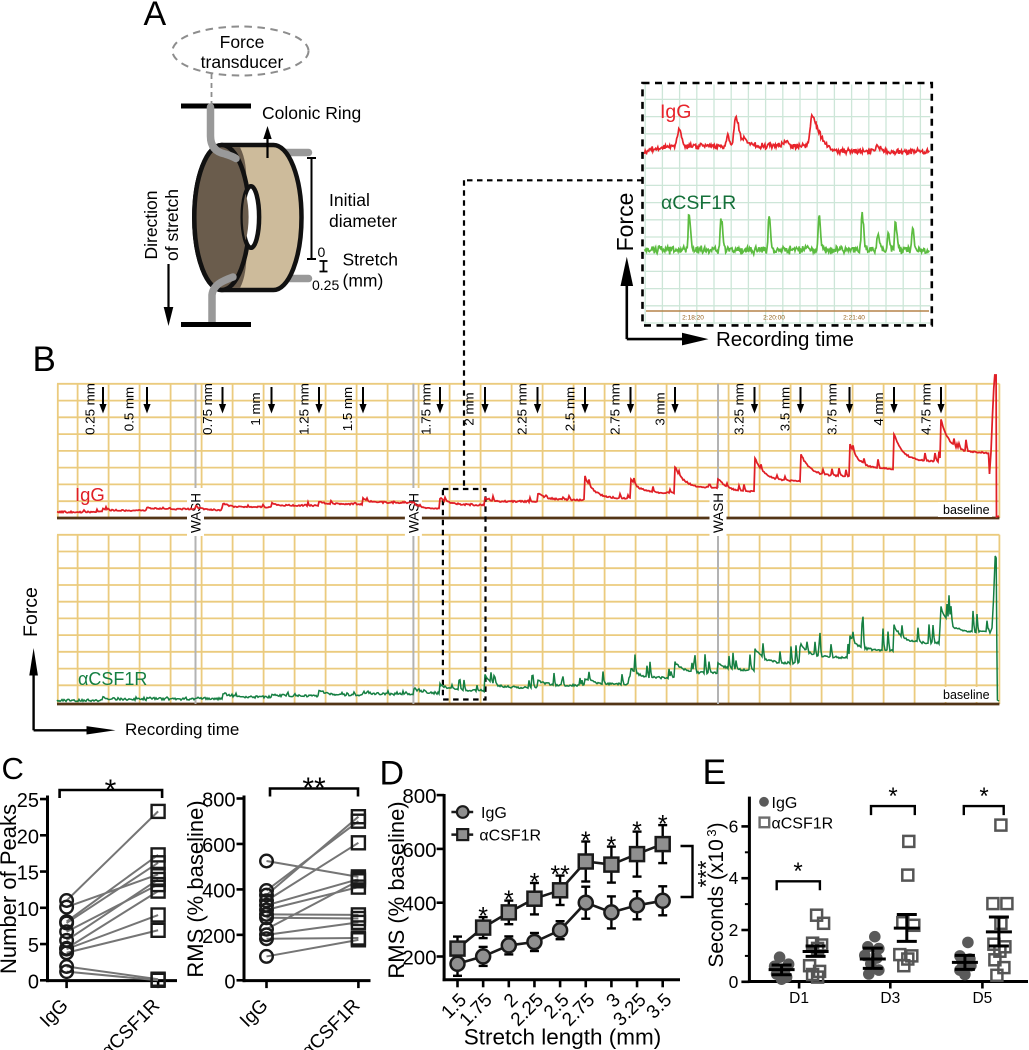 The width and height of the screenshot is (1029, 1050). What do you see at coordinates (660, 408) in the screenshot?
I see `svg-text: 3 mm` at bounding box center [660, 408].